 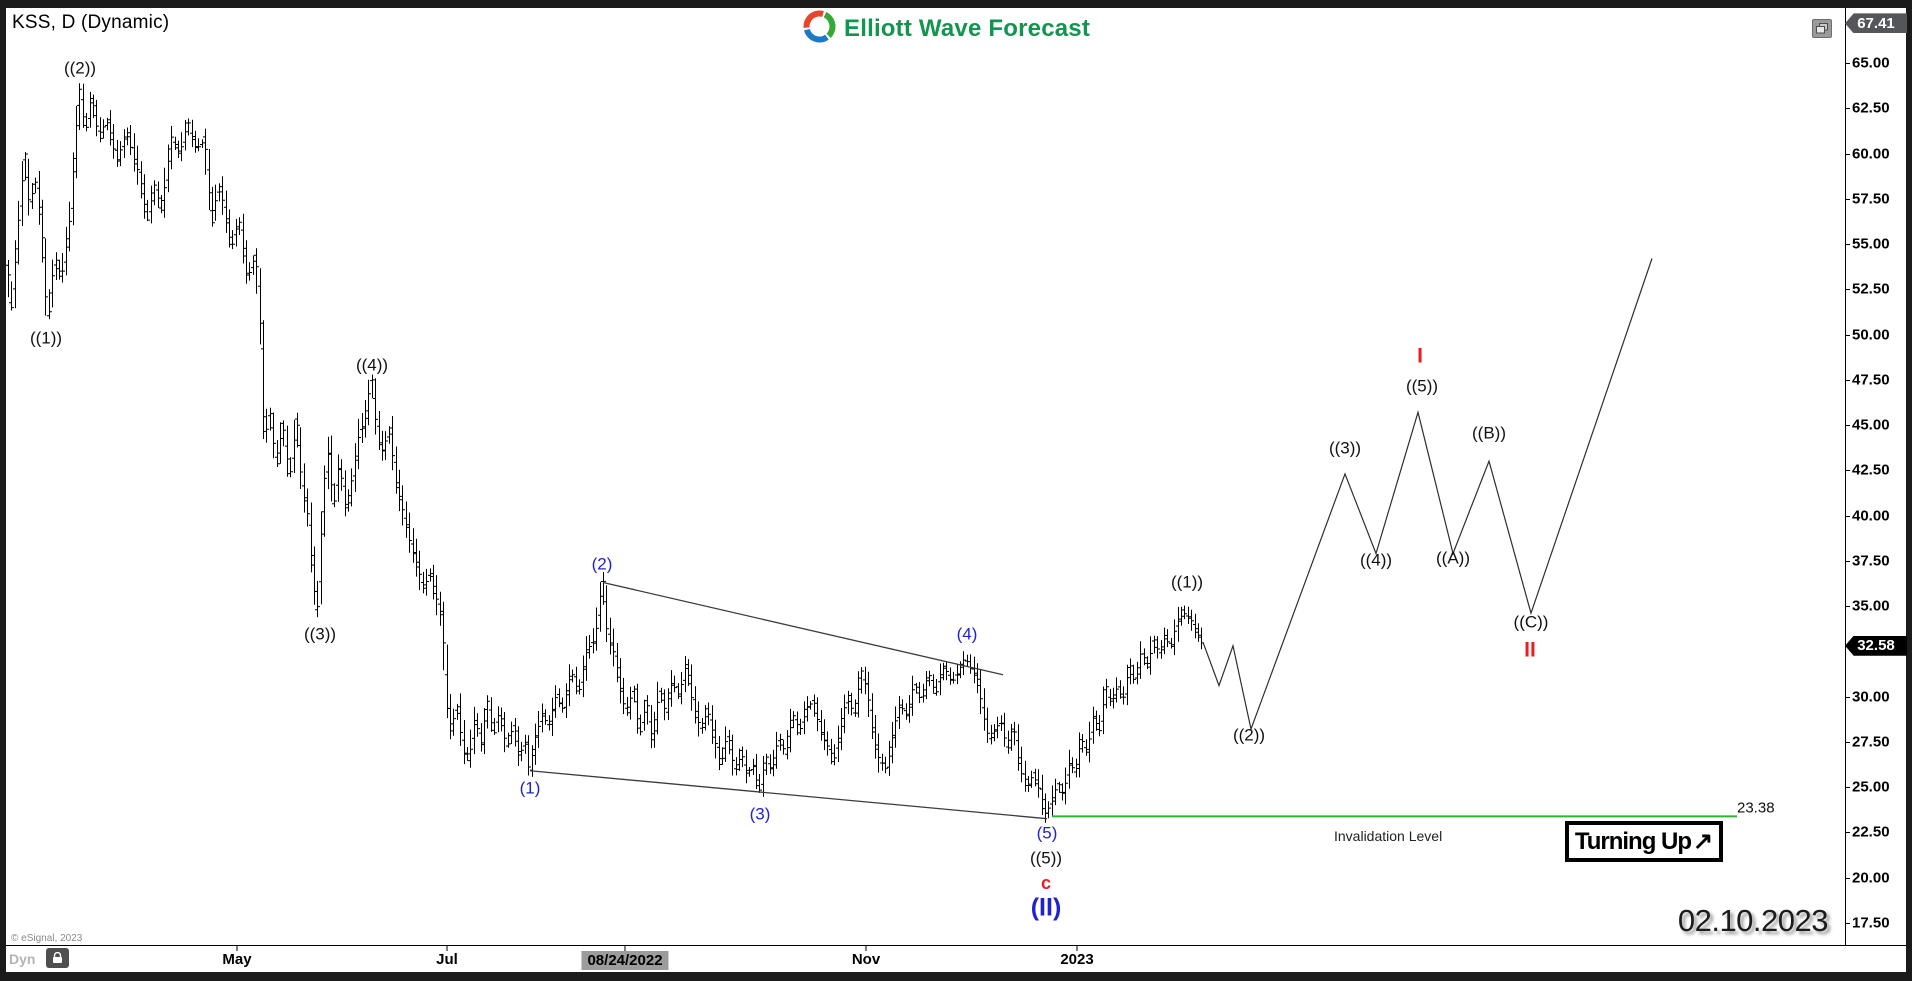 I want to click on price-tick-label: 35.00, so click(x=1871, y=606).